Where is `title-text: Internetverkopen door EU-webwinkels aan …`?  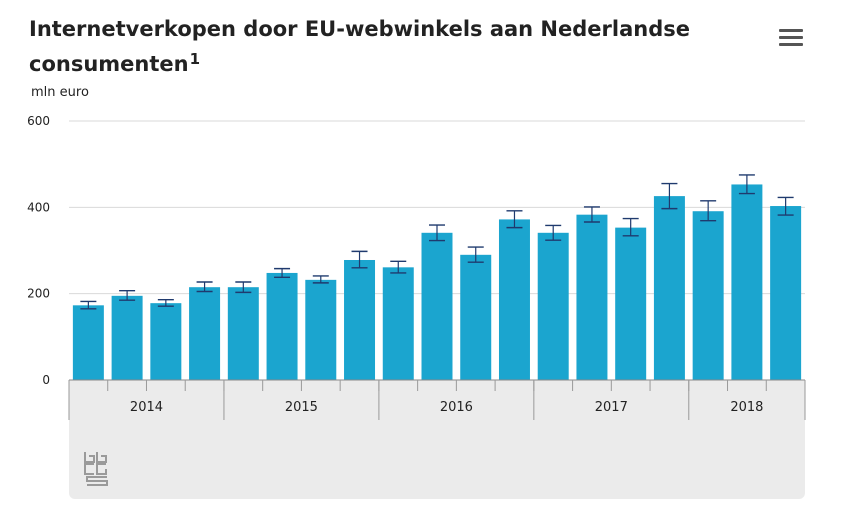 title-text: Internetverkopen door EU-webwinkels aan … is located at coordinates (359, 46).